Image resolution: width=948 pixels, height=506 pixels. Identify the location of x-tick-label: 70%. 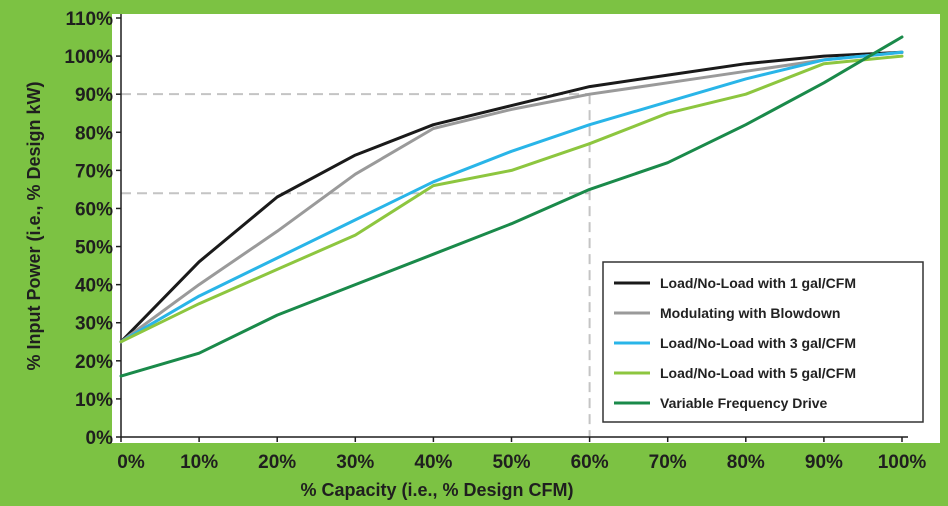
(668, 462).